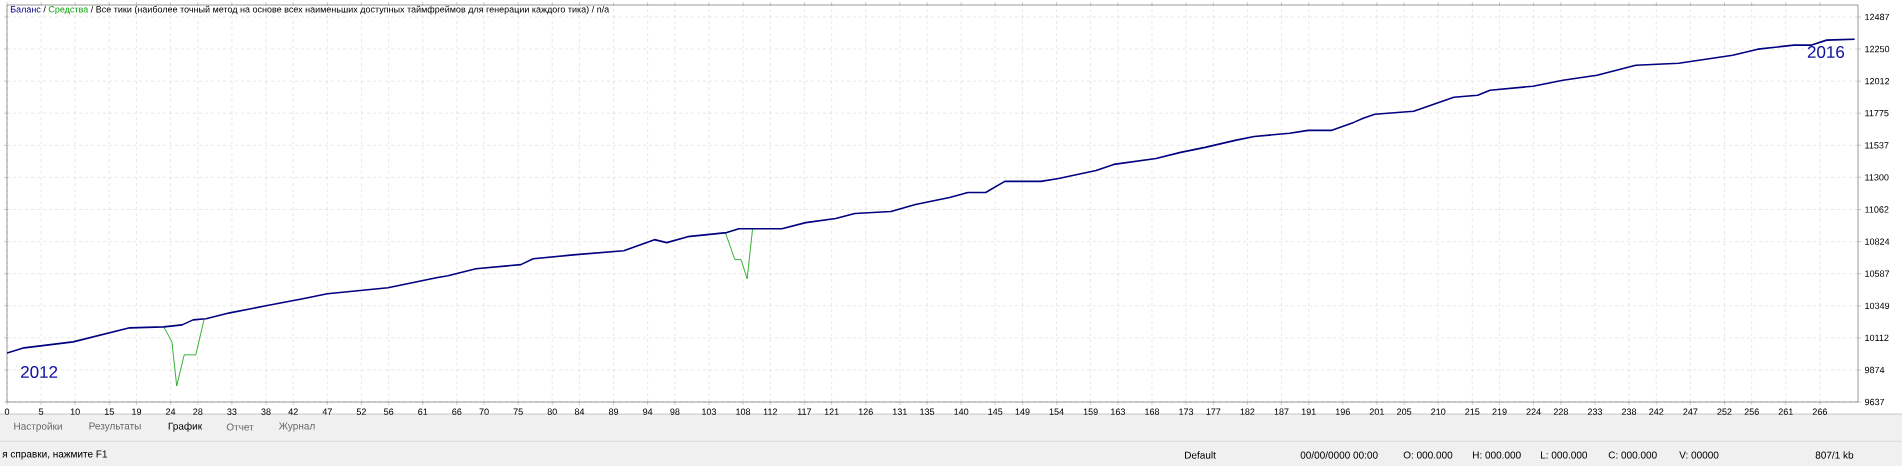  What do you see at coordinates (38, 427) in the screenshot?
I see `text: Настройки` at bounding box center [38, 427].